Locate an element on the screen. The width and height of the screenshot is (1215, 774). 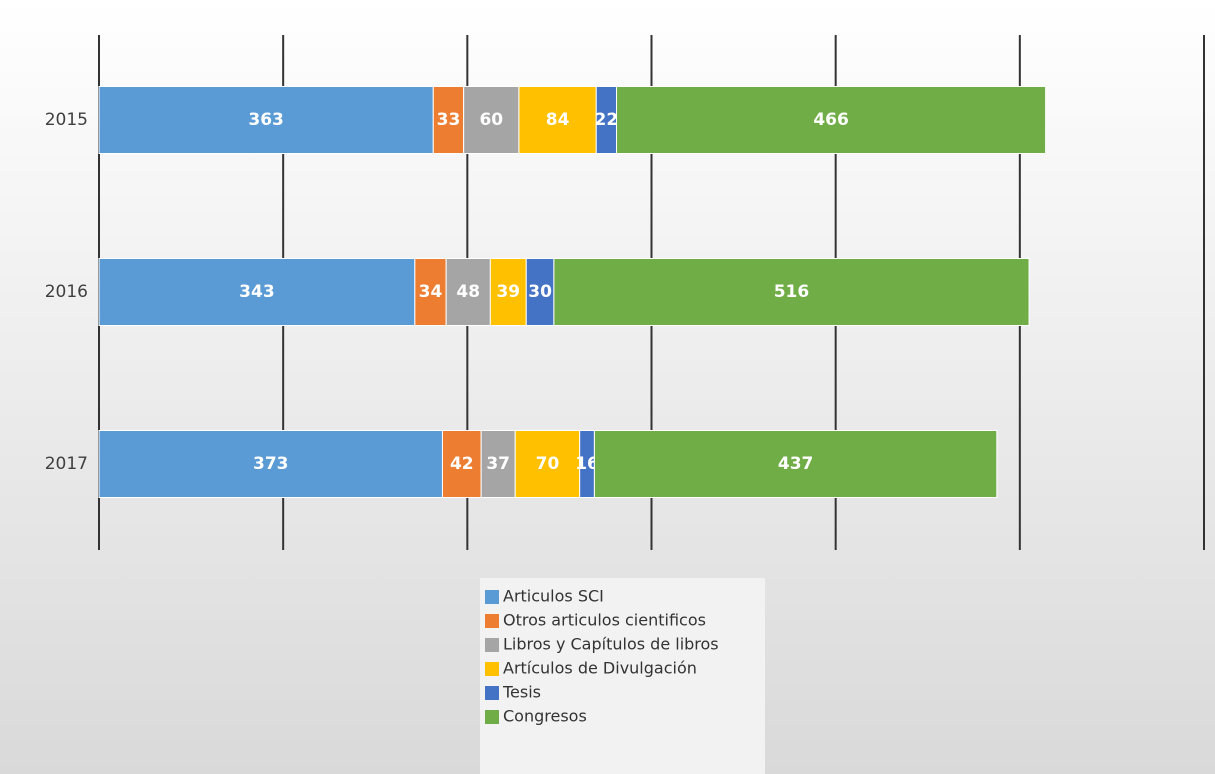
y-tick-label: 2017 is located at coordinates (66, 464).